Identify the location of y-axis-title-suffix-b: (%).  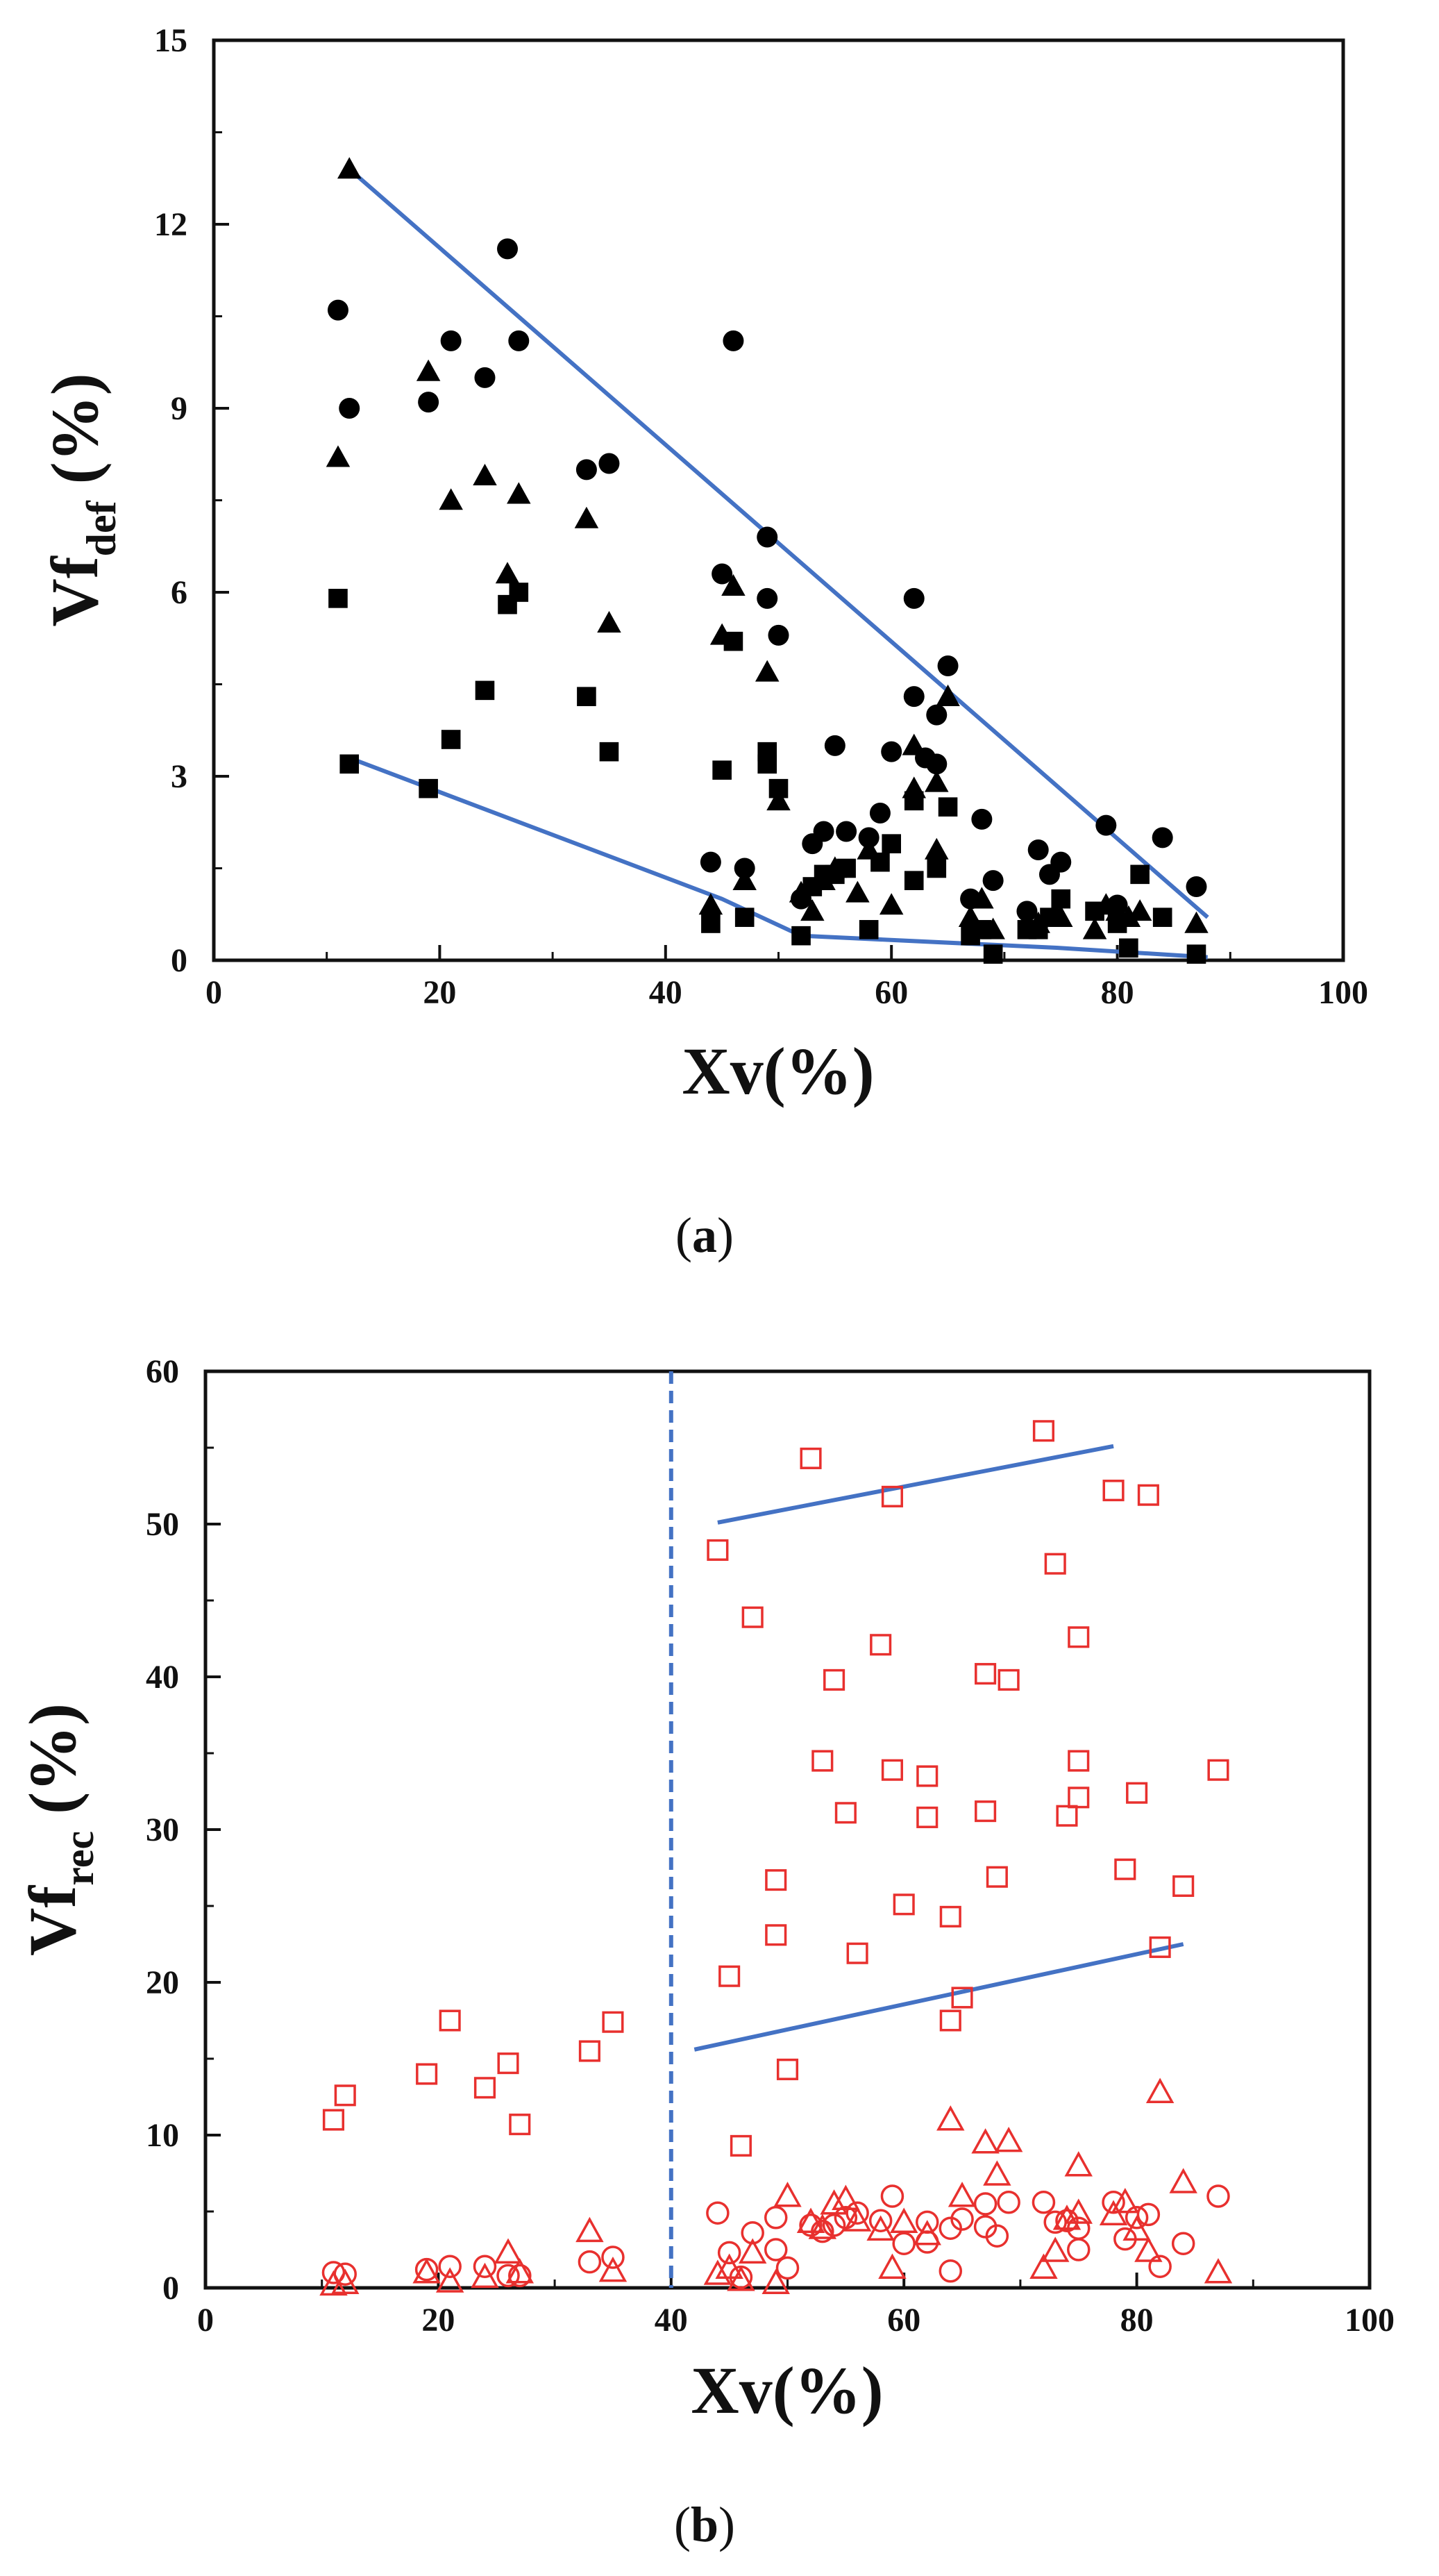
(52, 1767).